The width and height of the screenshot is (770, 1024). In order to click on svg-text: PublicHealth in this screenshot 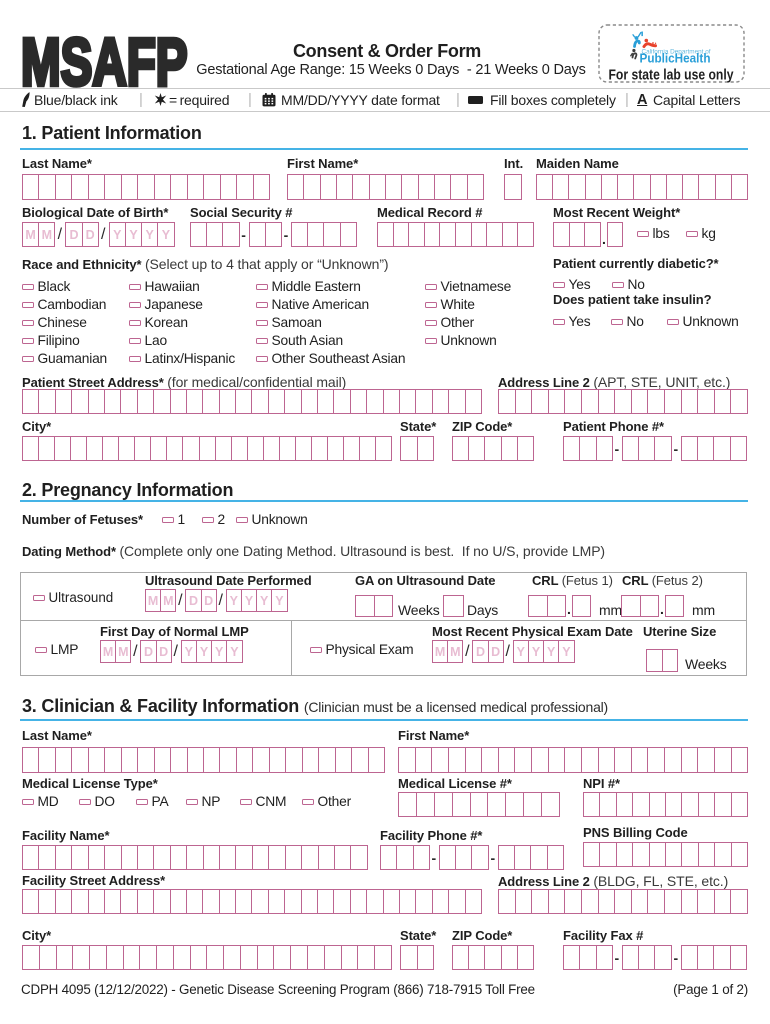, I will do `click(675, 59)`.